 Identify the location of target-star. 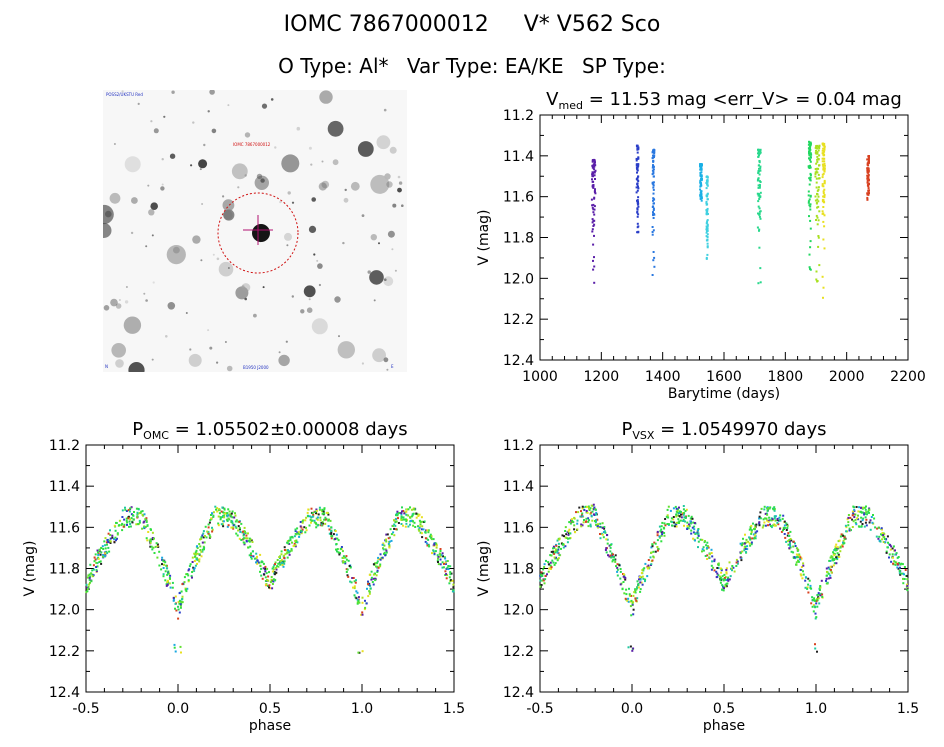
(261, 233).